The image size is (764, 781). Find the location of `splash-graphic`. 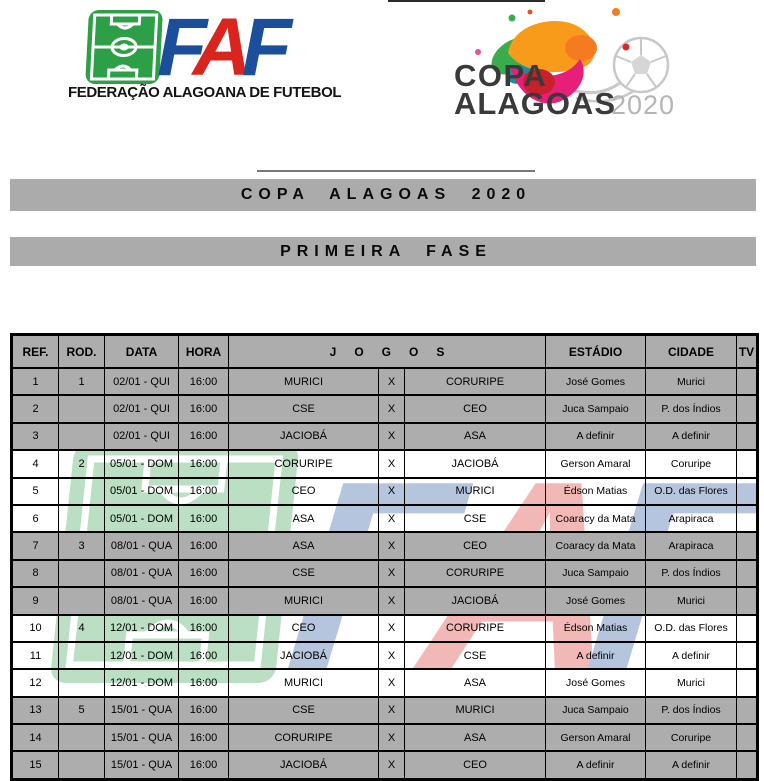

splash-graphic is located at coordinates (552, 56).